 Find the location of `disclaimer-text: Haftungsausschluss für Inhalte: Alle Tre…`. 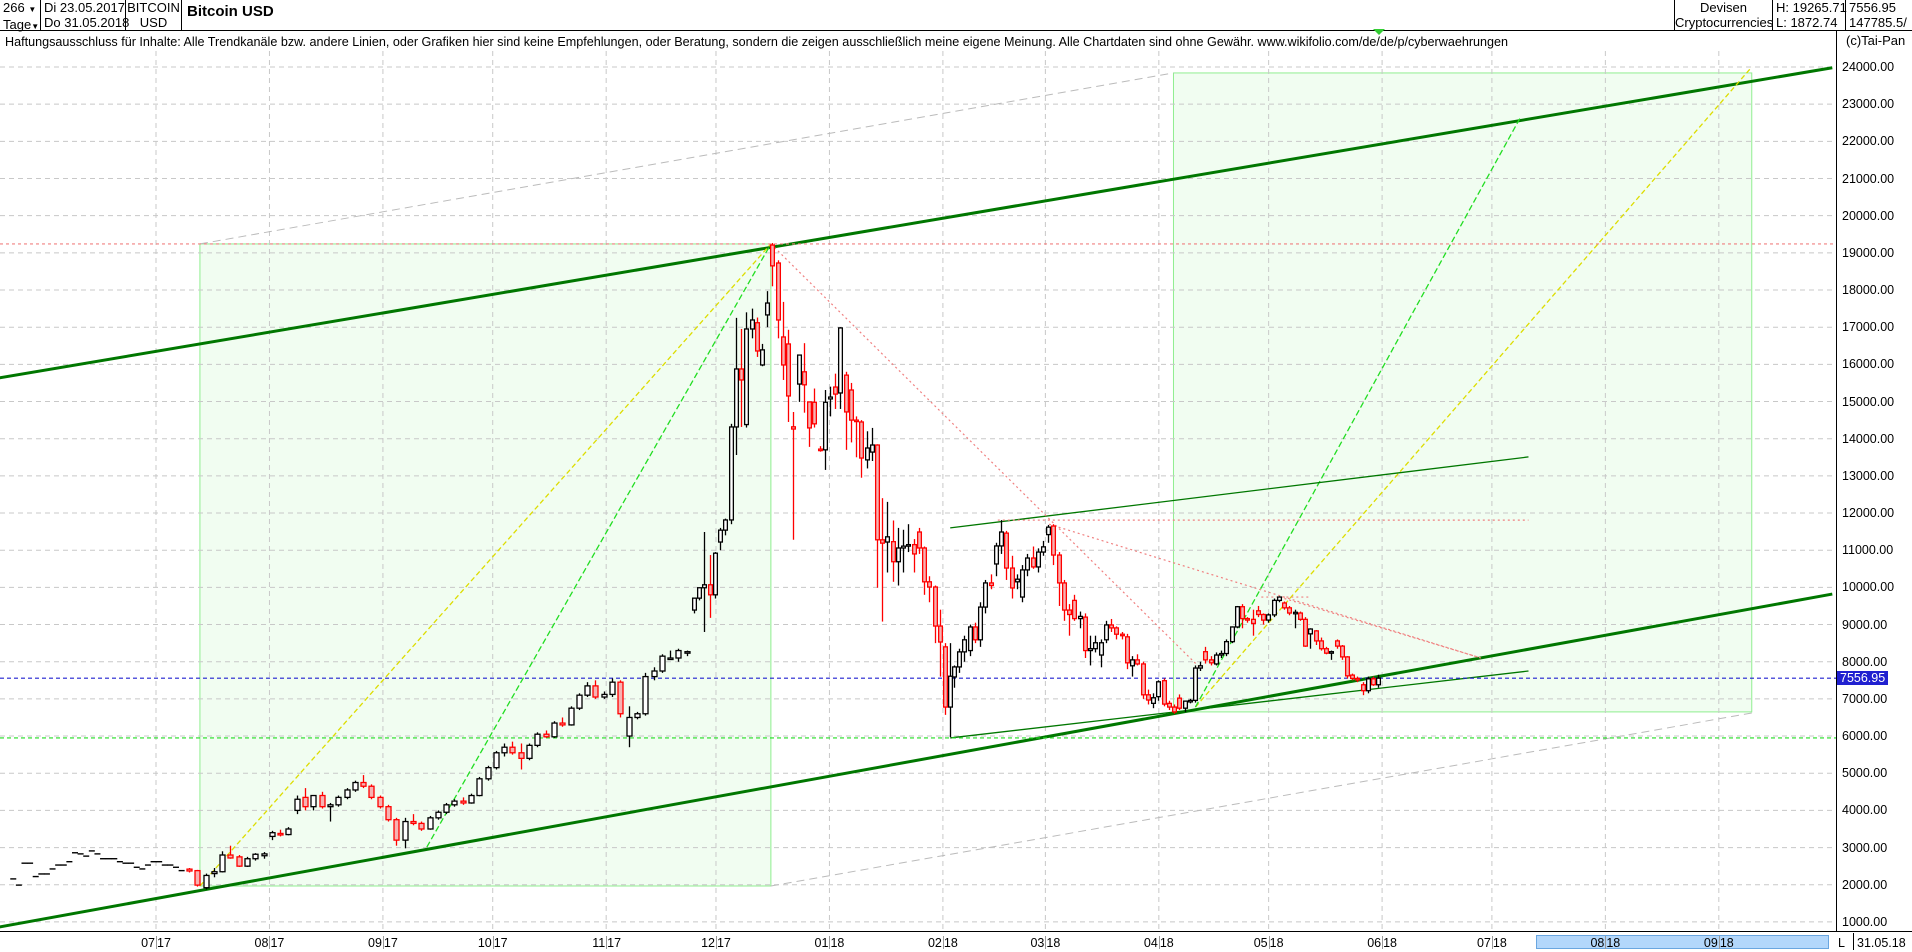

disclaimer-text: Haftungsausschluss für Inhalte: Alle Tre… is located at coordinates (757, 42).